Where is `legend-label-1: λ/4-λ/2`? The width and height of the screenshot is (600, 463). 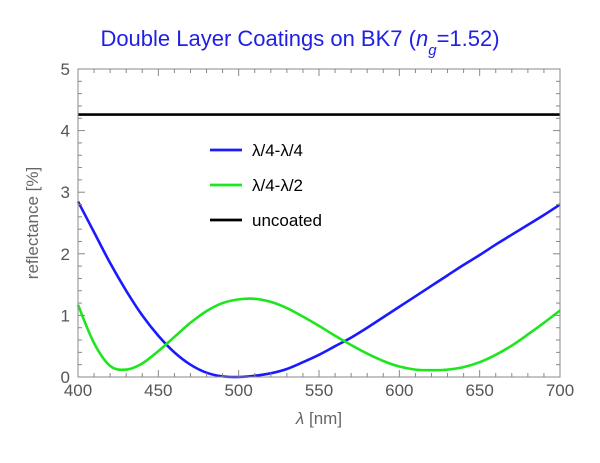
legend-label-1: λ/4-λ/2 is located at coordinates (277, 185).